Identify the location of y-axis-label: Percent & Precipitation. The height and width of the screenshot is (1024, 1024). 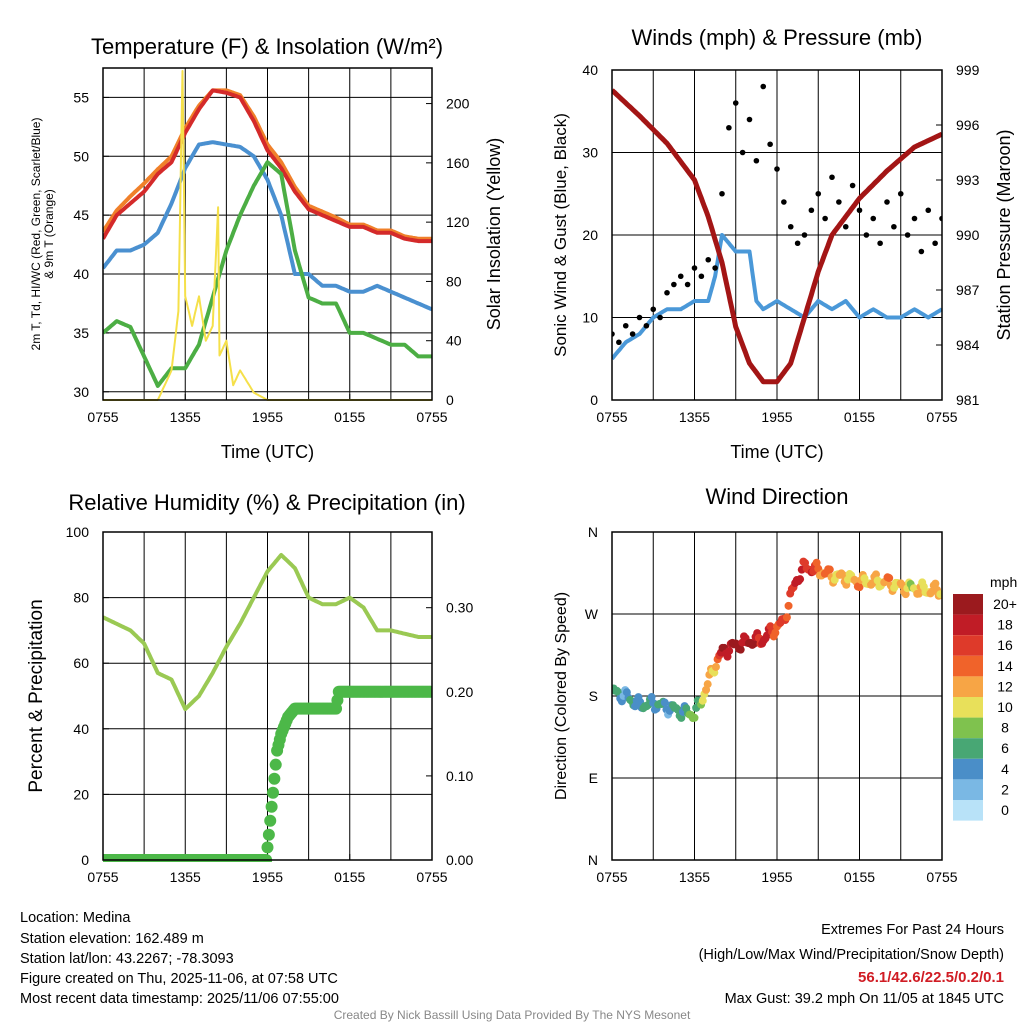
(36, 695).